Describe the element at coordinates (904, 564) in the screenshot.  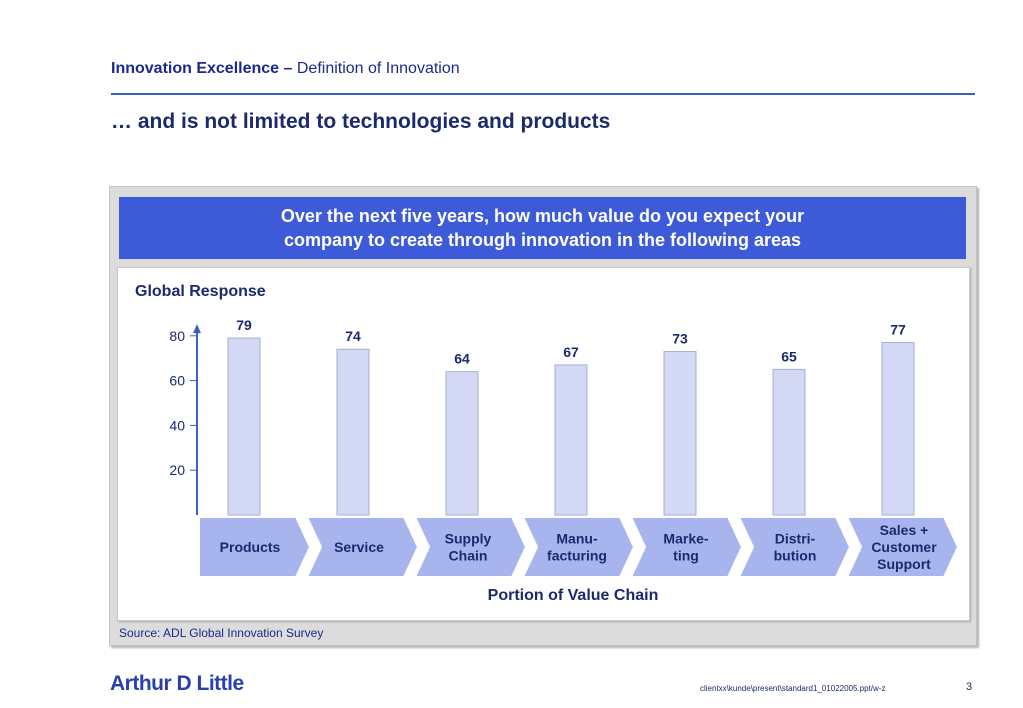
I see `category-label: Support` at that location.